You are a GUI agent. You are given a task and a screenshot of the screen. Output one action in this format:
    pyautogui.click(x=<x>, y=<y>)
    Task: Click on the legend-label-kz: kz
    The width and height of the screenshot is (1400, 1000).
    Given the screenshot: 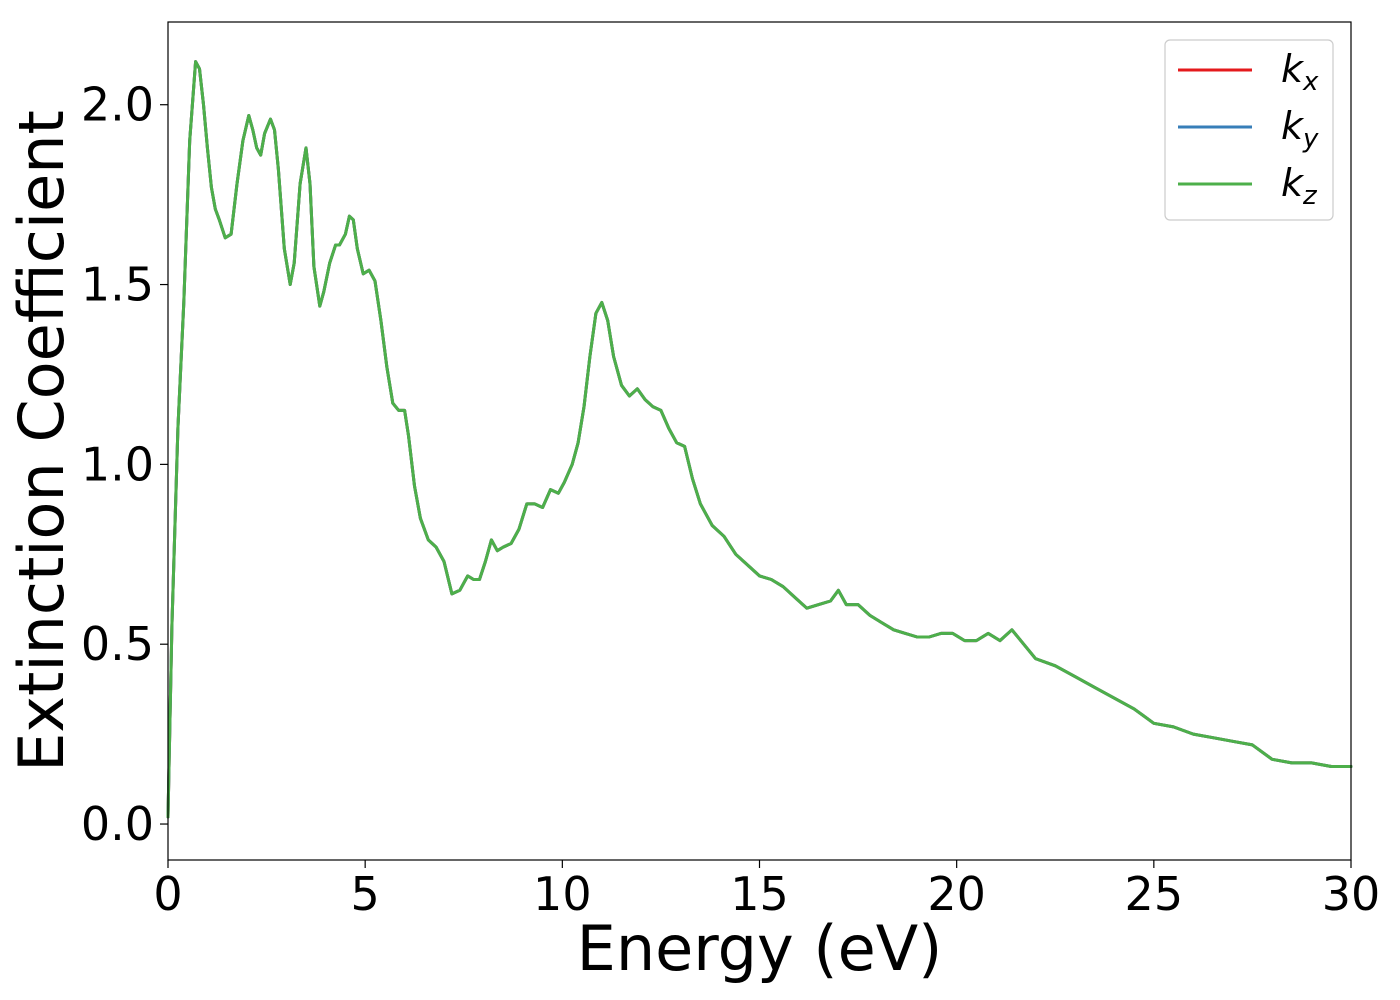 What is the action you would take?
    pyautogui.click(x=1299, y=186)
    